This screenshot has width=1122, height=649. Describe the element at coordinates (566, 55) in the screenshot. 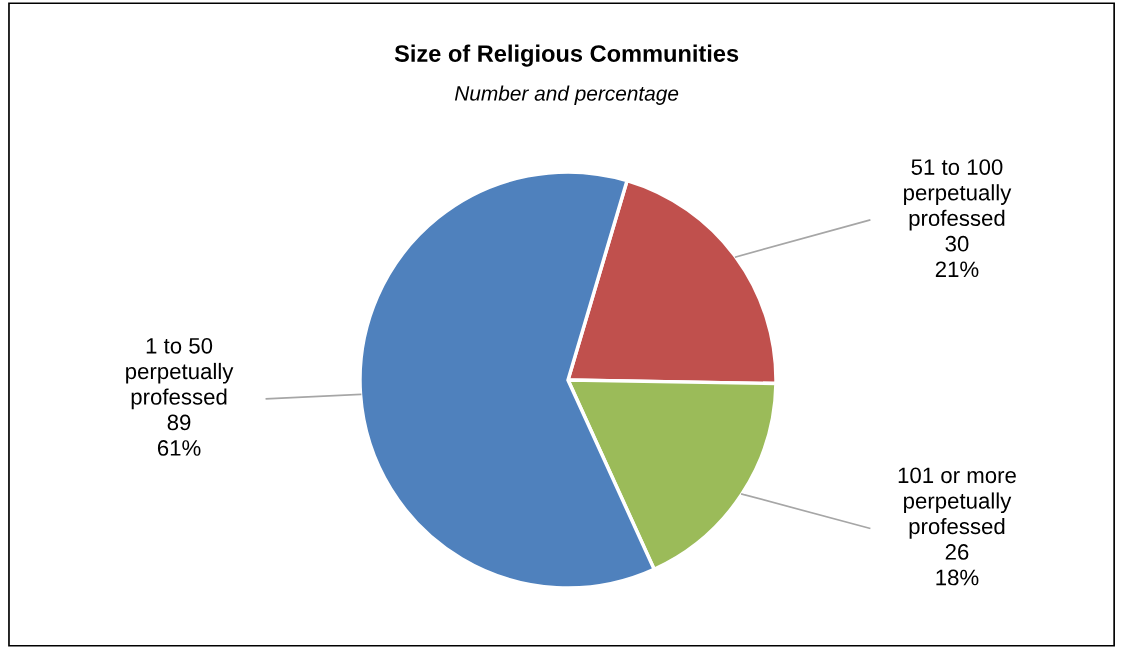

I see `chart-title: Size of Religious Communities` at that location.